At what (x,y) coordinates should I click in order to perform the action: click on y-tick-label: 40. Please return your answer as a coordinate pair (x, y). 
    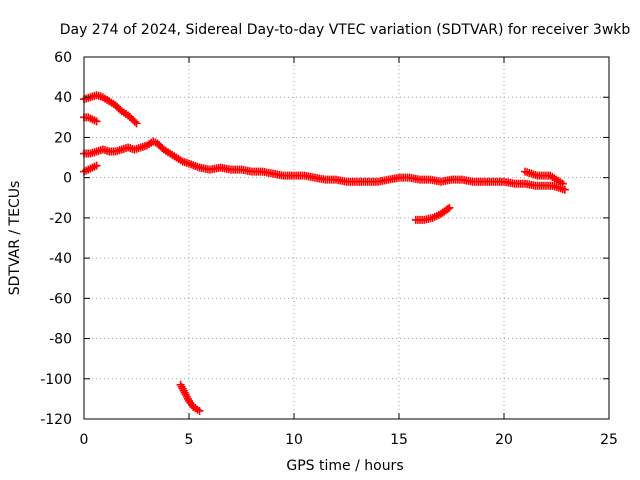
    Looking at the image, I should click on (63, 98).